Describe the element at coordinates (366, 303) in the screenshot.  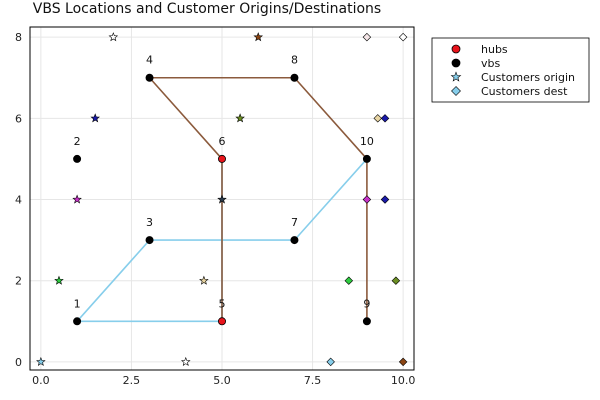
I see `node-label: 9` at that location.